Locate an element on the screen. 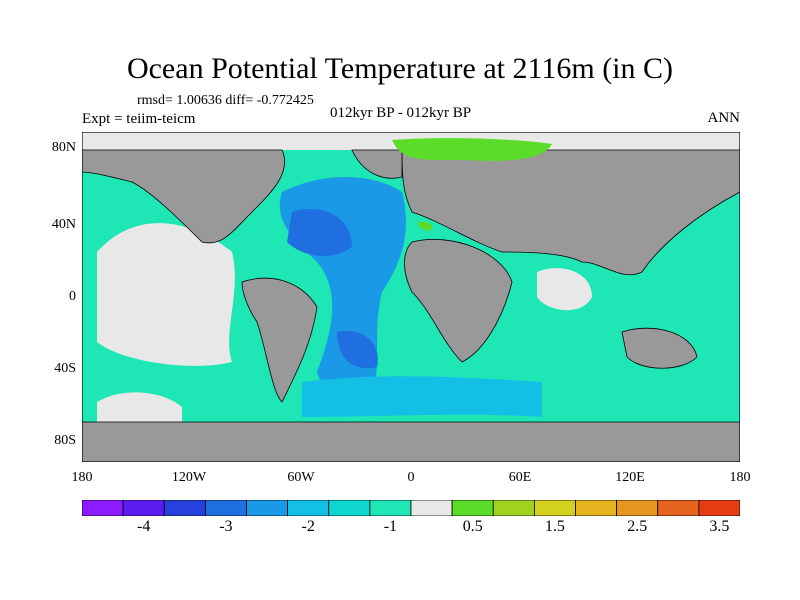  lat-label-80s: 80S is located at coordinates (65, 440).